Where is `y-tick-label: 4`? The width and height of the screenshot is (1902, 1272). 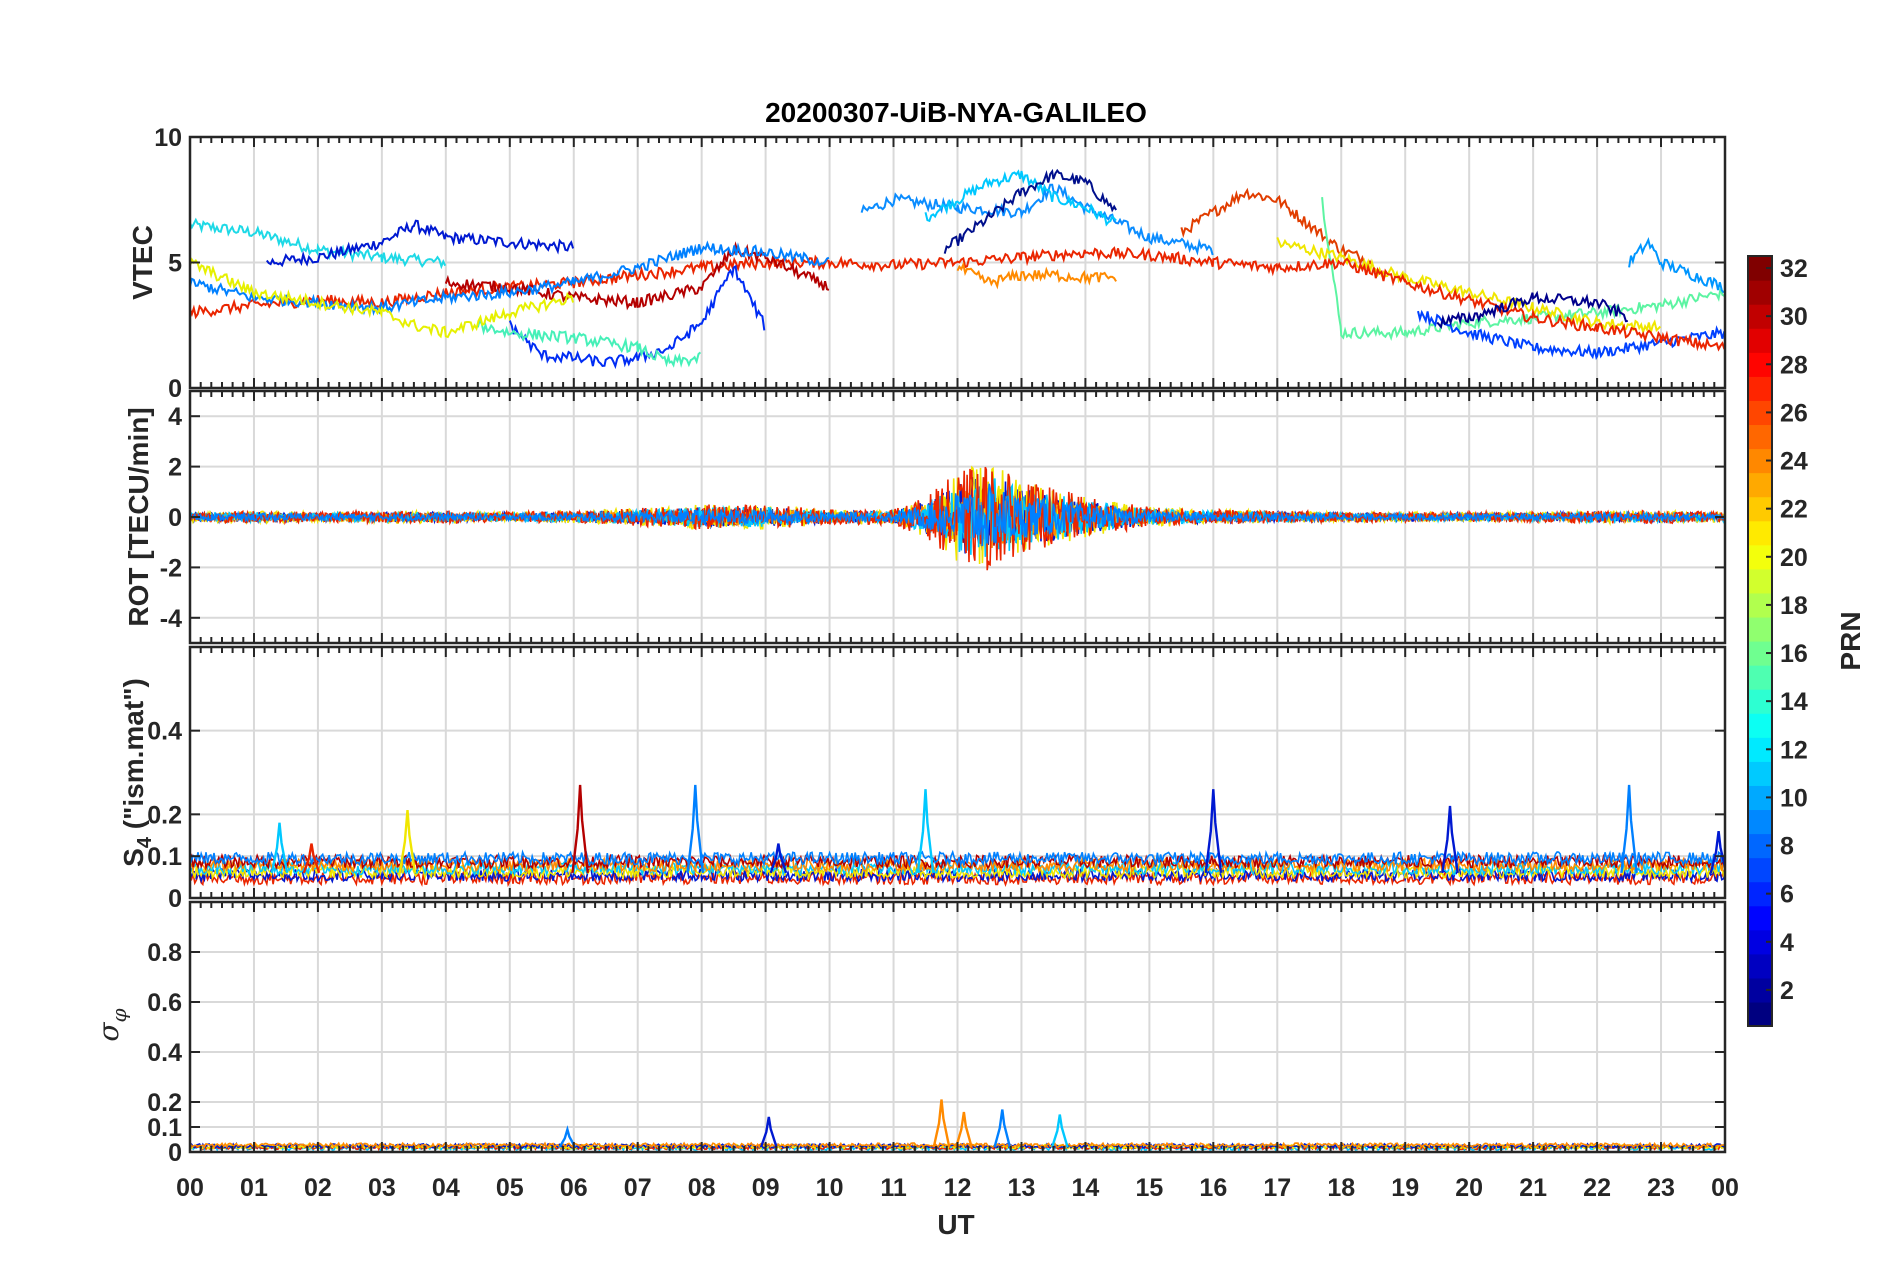 y-tick-label: 4 is located at coordinates (175, 417).